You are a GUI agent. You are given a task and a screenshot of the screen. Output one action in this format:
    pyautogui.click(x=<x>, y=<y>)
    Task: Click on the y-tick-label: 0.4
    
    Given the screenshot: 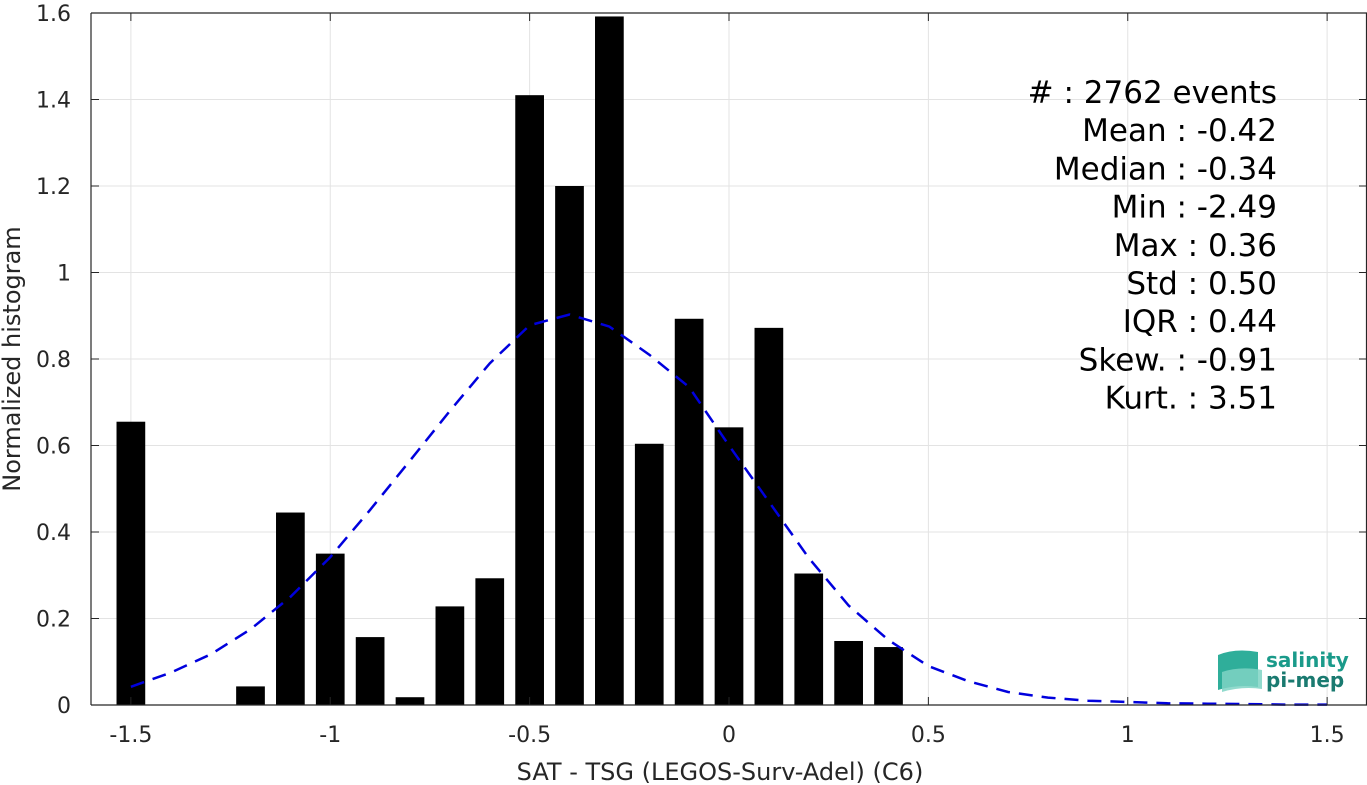 What is the action you would take?
    pyautogui.click(x=53, y=533)
    